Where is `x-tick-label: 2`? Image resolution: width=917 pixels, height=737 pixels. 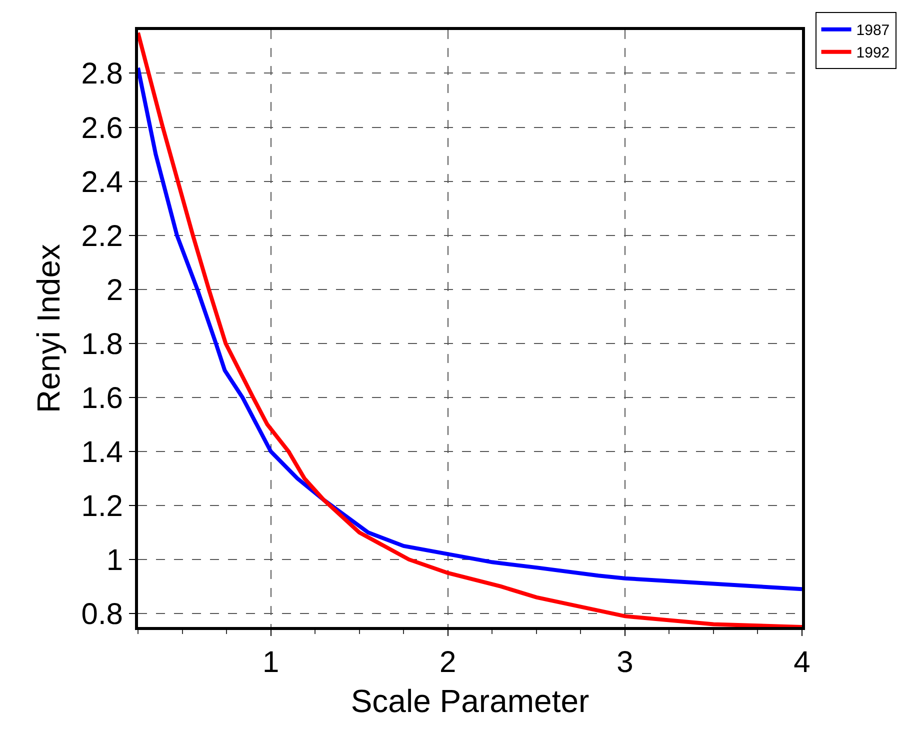 x-tick-label: 2 is located at coordinates (448, 662).